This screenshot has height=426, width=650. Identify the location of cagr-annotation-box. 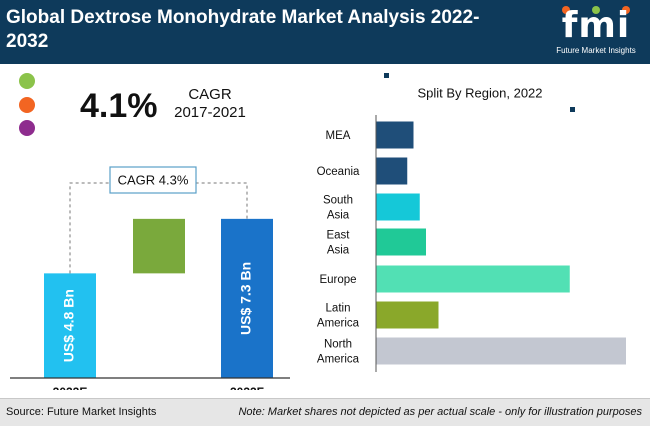
(153, 180).